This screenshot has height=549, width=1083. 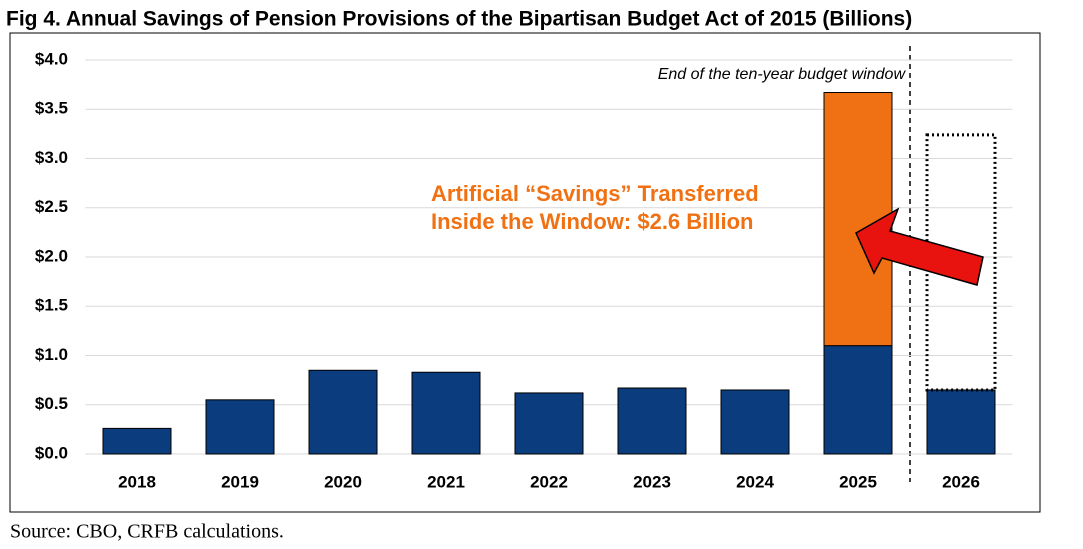 What do you see at coordinates (446, 481) in the screenshot?
I see `x-tick-label: 2021` at bounding box center [446, 481].